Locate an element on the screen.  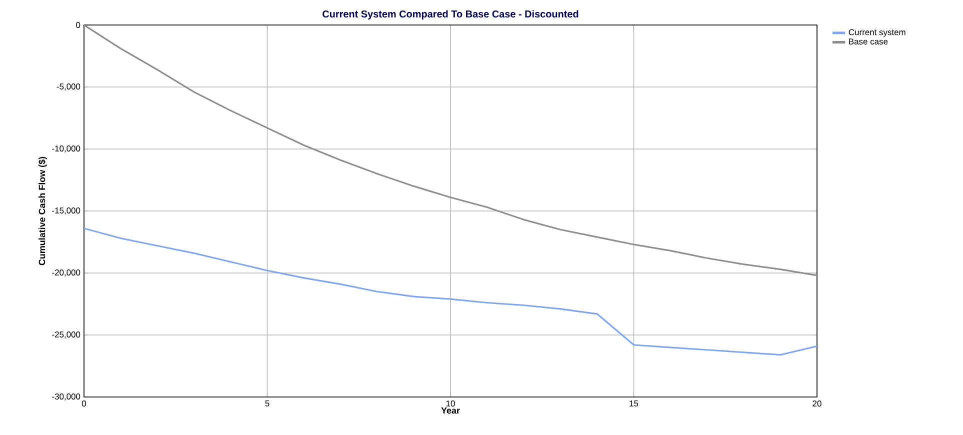
x-axis-title: Year is located at coordinates (450, 410).